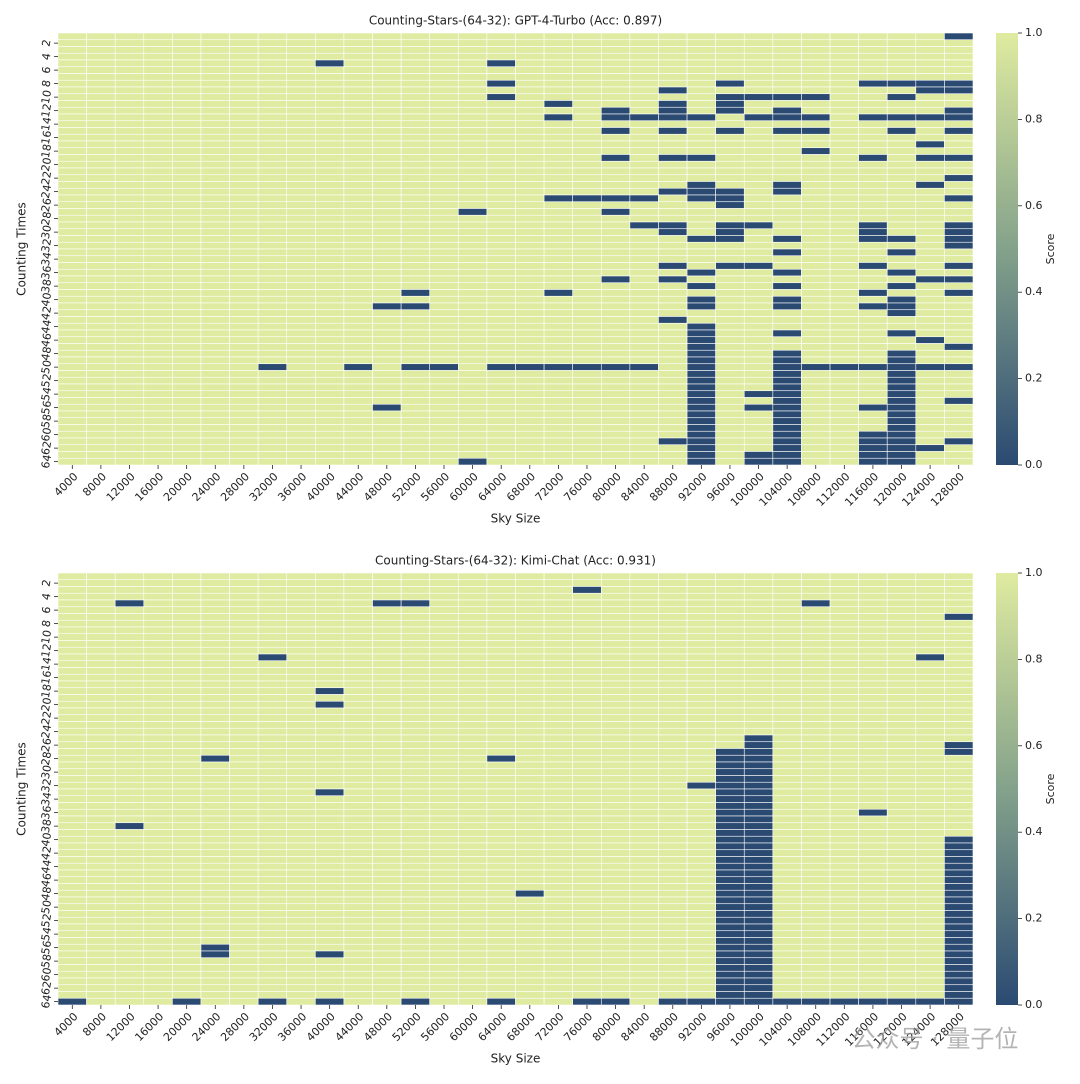 This screenshot has width=1080, height=1084. I want to click on colorbar-tick-label: 1.0, so click(1034, 572).